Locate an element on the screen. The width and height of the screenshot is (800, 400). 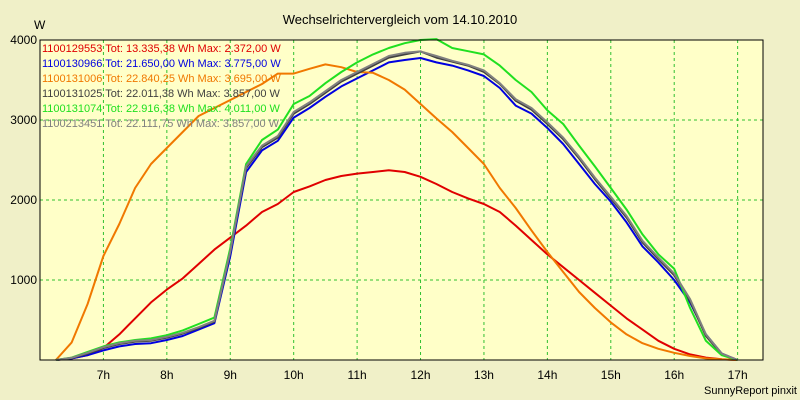
x-tick-label-12: 12h is located at coordinates (421, 375).